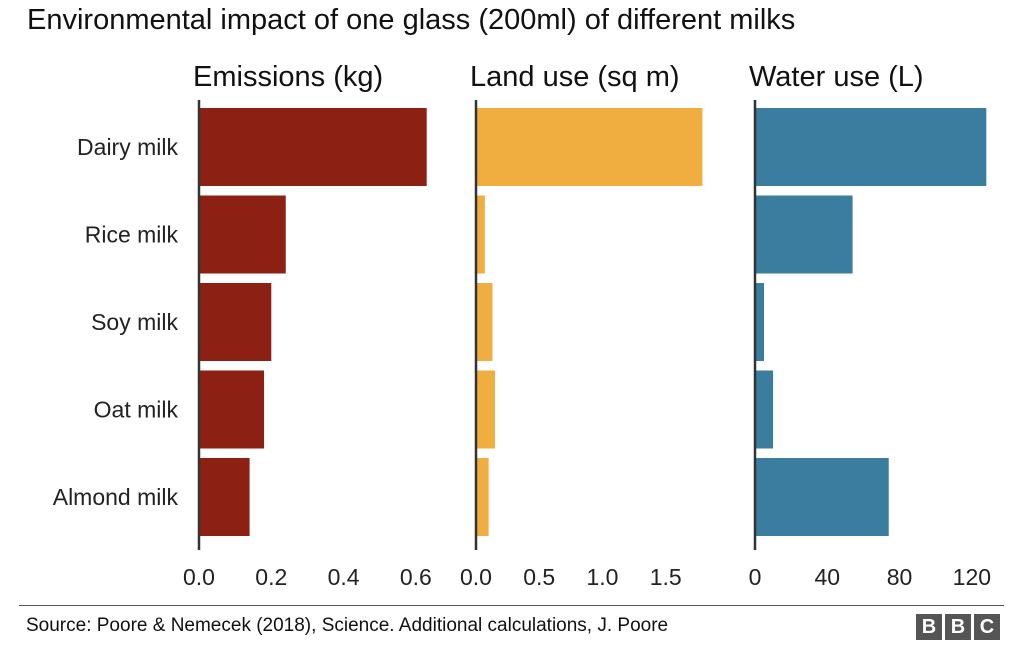  What do you see at coordinates (127, 147) in the screenshot?
I see `category-label: Dairy milk` at bounding box center [127, 147].